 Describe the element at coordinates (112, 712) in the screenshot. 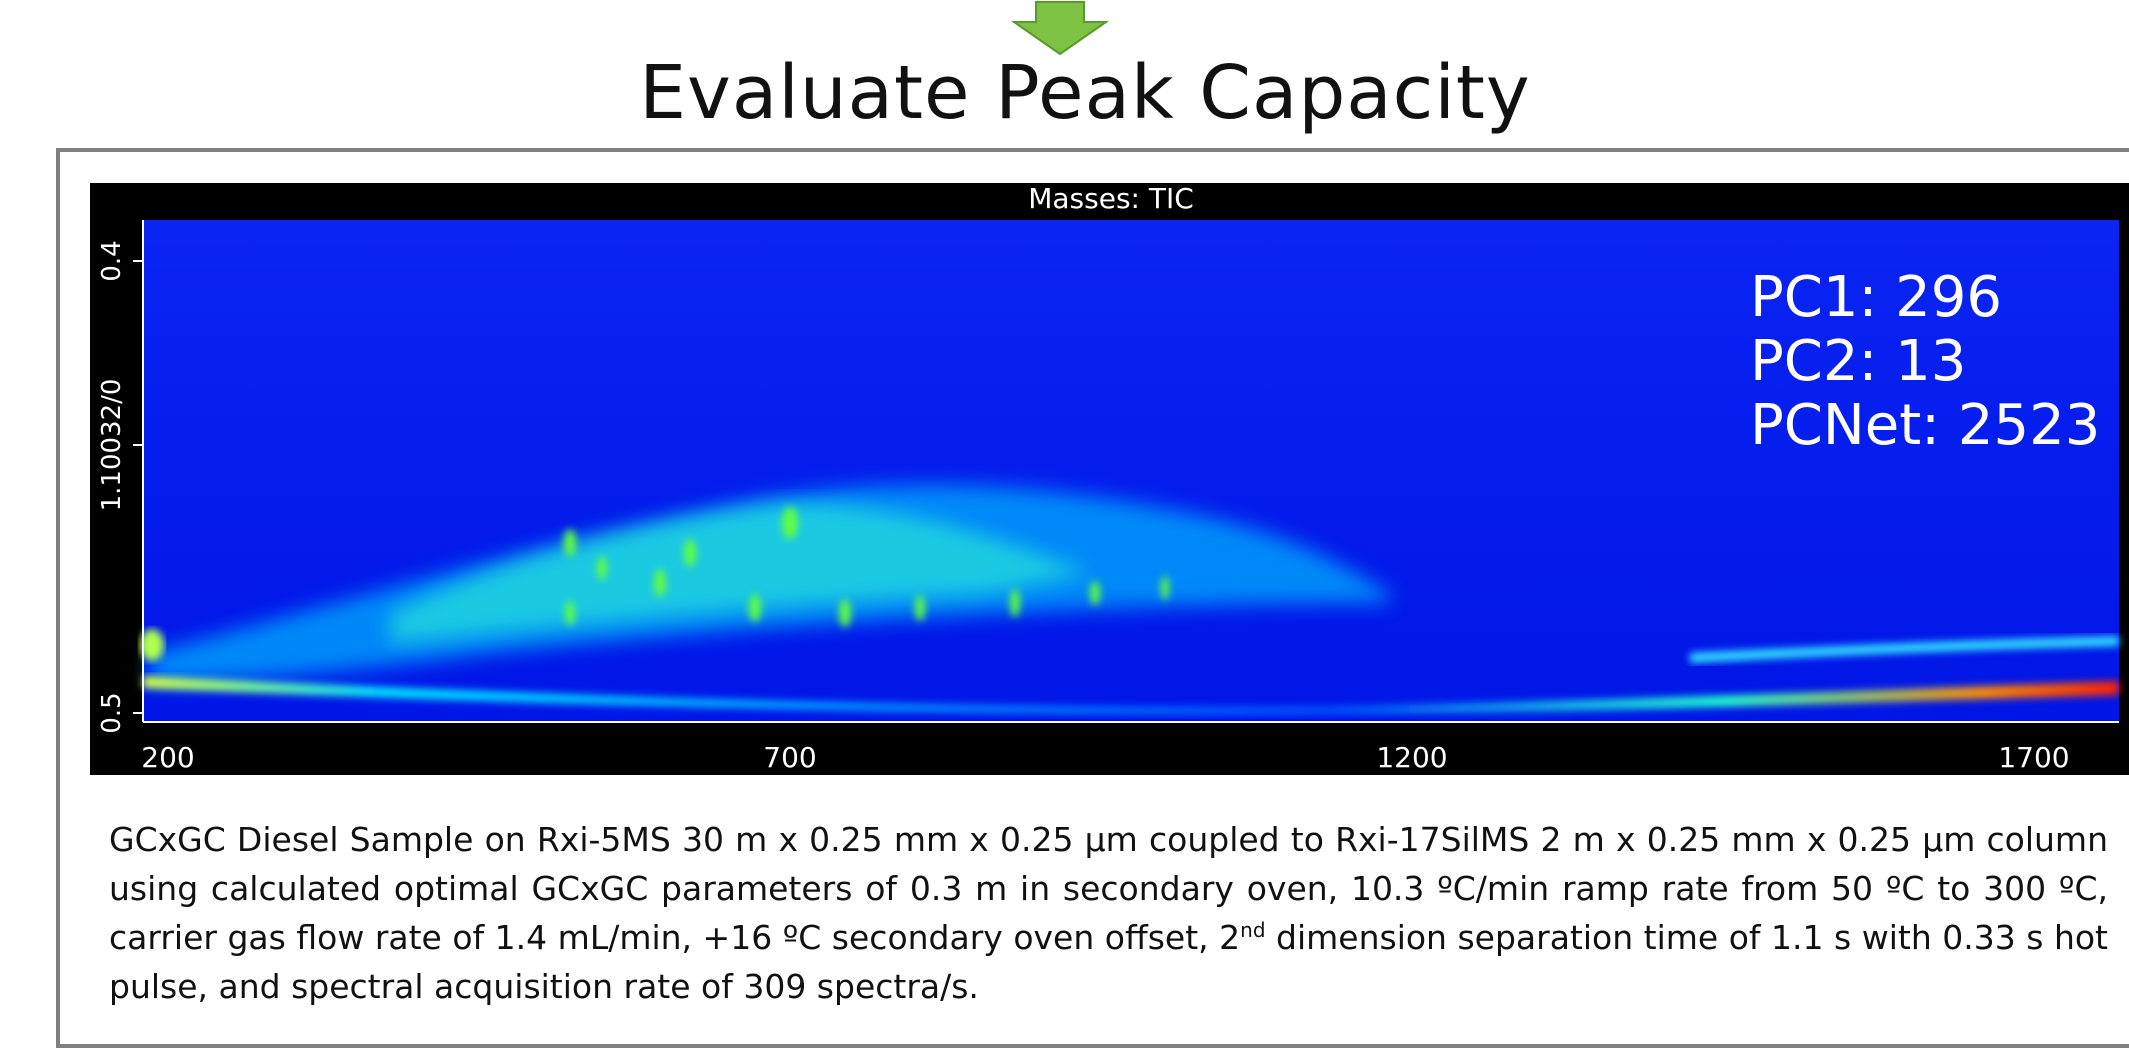

I see `y-tick-label: 0.5` at that location.